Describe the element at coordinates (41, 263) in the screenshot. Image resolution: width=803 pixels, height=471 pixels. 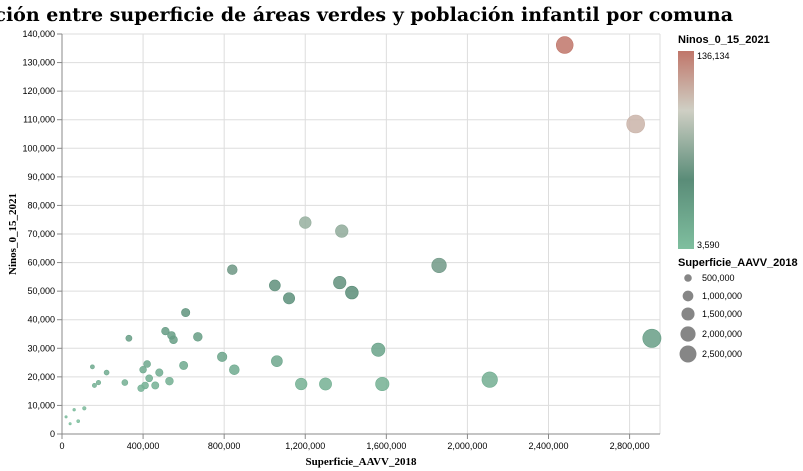
I see `y-tick-label: 60,000` at that location.